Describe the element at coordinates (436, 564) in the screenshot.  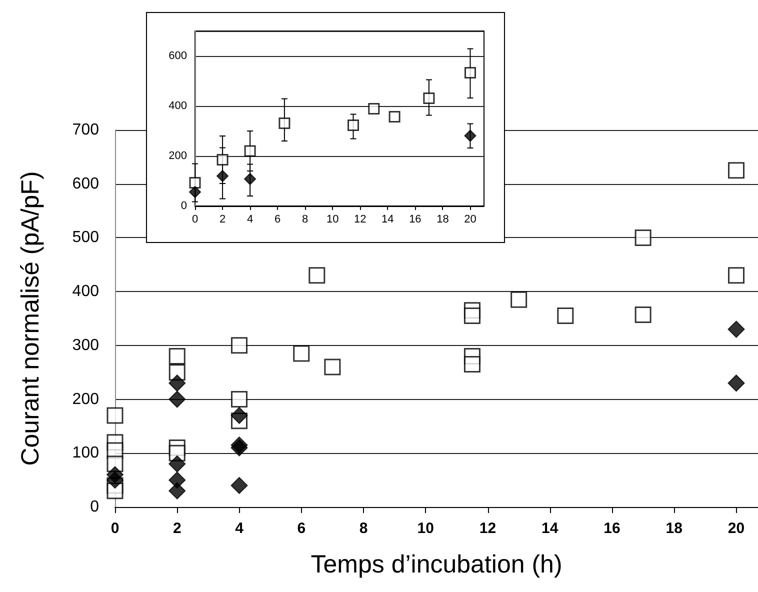
I see `x-axis-title: Temps d’incubation (h)` at that location.